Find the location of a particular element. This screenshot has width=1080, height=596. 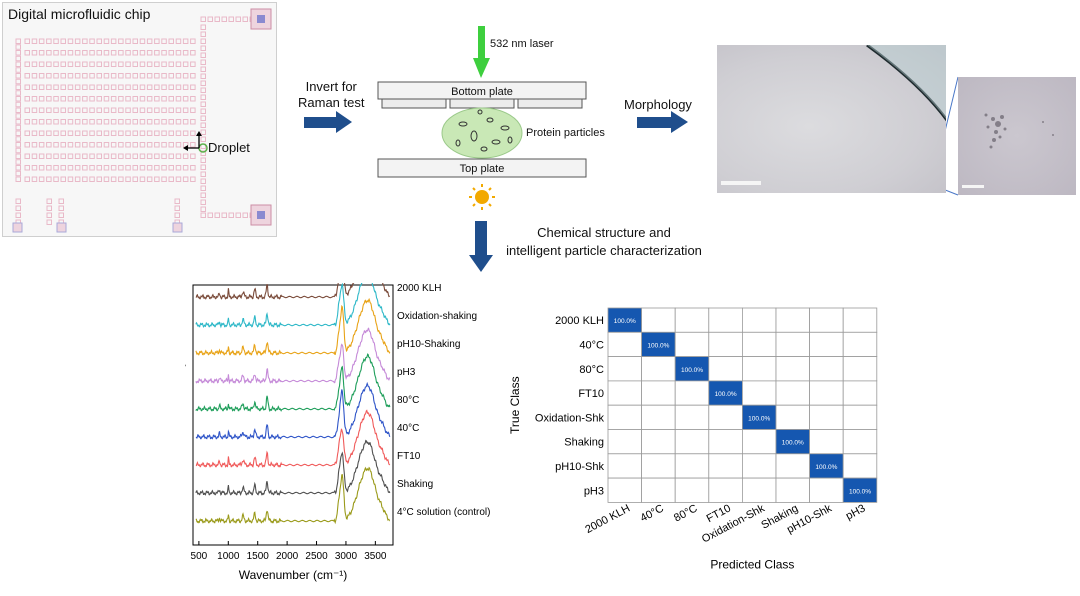

microscope-zoom-content is located at coordinates (1008, 150).